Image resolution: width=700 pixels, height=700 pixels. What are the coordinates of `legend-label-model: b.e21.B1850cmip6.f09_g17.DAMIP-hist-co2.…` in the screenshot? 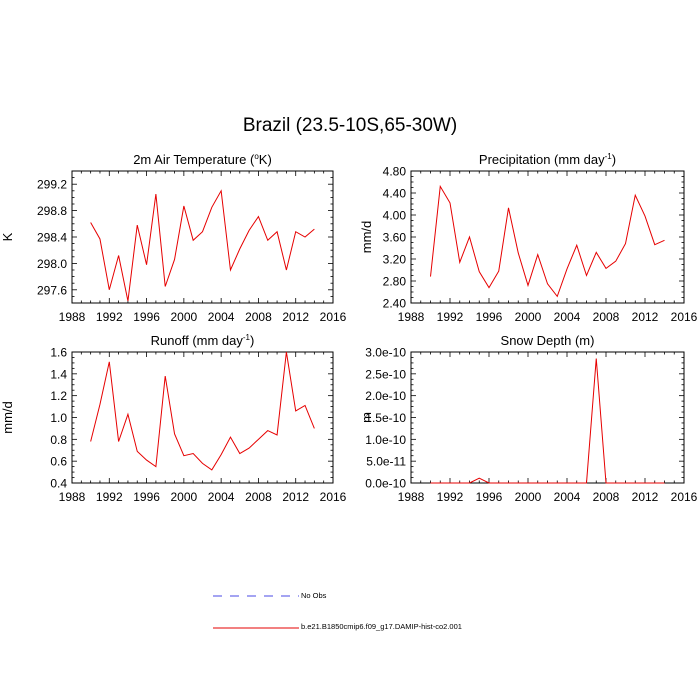 It's located at (381, 626).